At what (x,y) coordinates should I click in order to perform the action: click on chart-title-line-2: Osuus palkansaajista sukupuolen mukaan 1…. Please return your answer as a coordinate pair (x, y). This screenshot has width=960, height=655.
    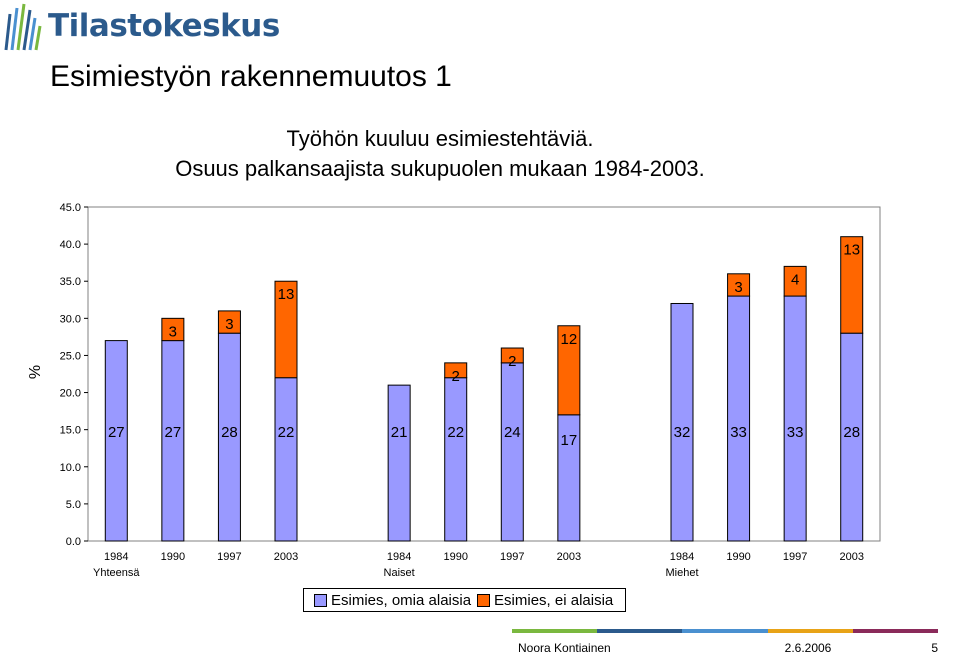
    Looking at the image, I should click on (440, 168).